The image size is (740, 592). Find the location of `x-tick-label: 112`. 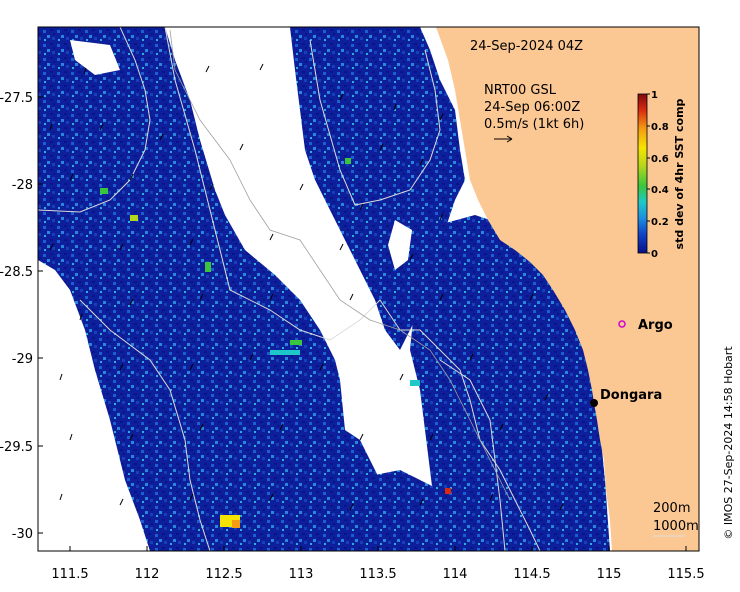

x-tick-label: 112 is located at coordinates (147, 574).